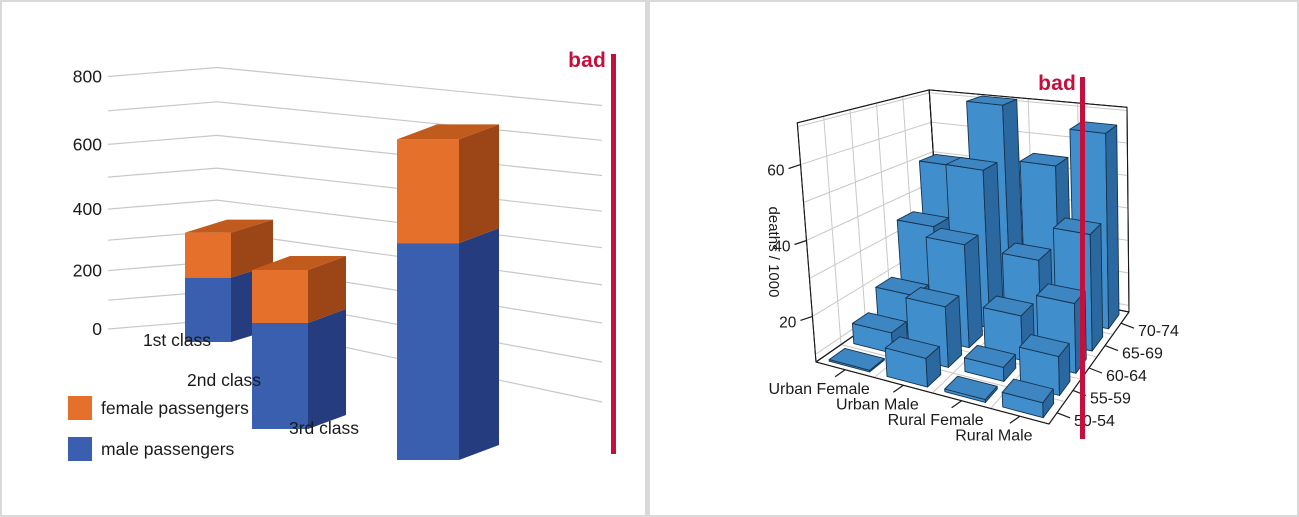 The width and height of the screenshot is (1299, 517). What do you see at coordinates (776, 171) in the screenshot?
I see `z-tick-label: 60` at bounding box center [776, 171].